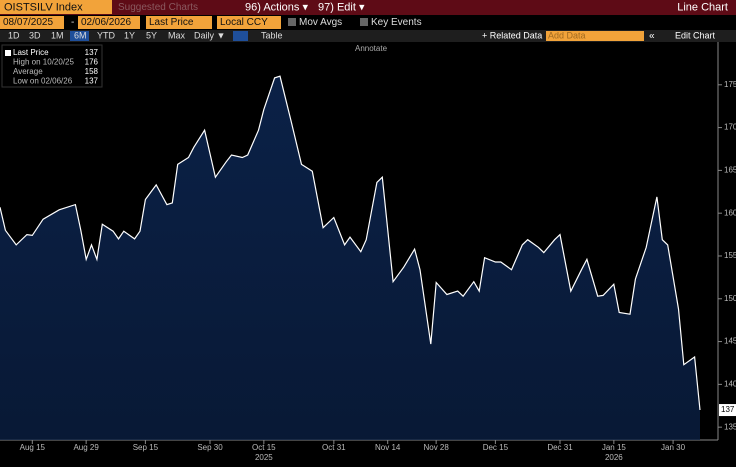 This screenshot has width=736, height=467. What do you see at coordinates (371, 48) in the screenshot?
I see `annotate: Annotate` at bounding box center [371, 48].